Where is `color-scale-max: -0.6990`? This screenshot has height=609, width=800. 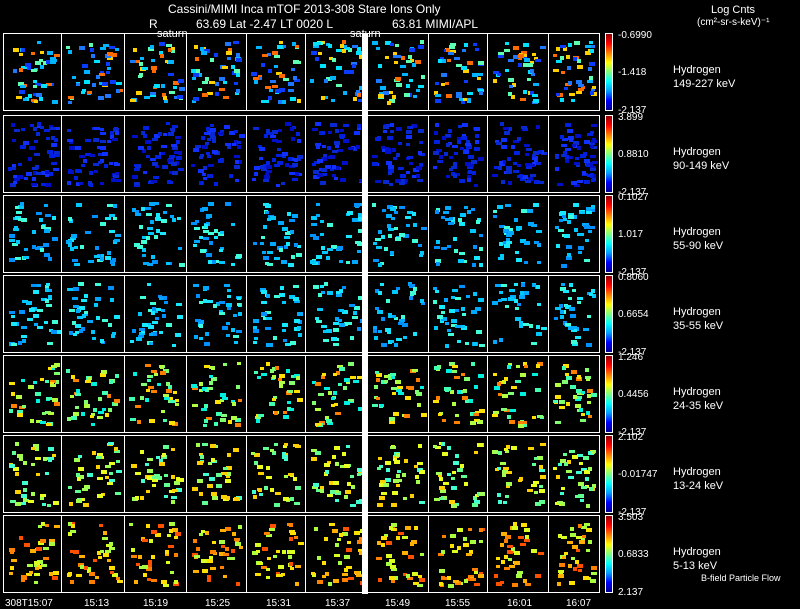
color-scale-max: -0.6990 is located at coordinates (635, 35).